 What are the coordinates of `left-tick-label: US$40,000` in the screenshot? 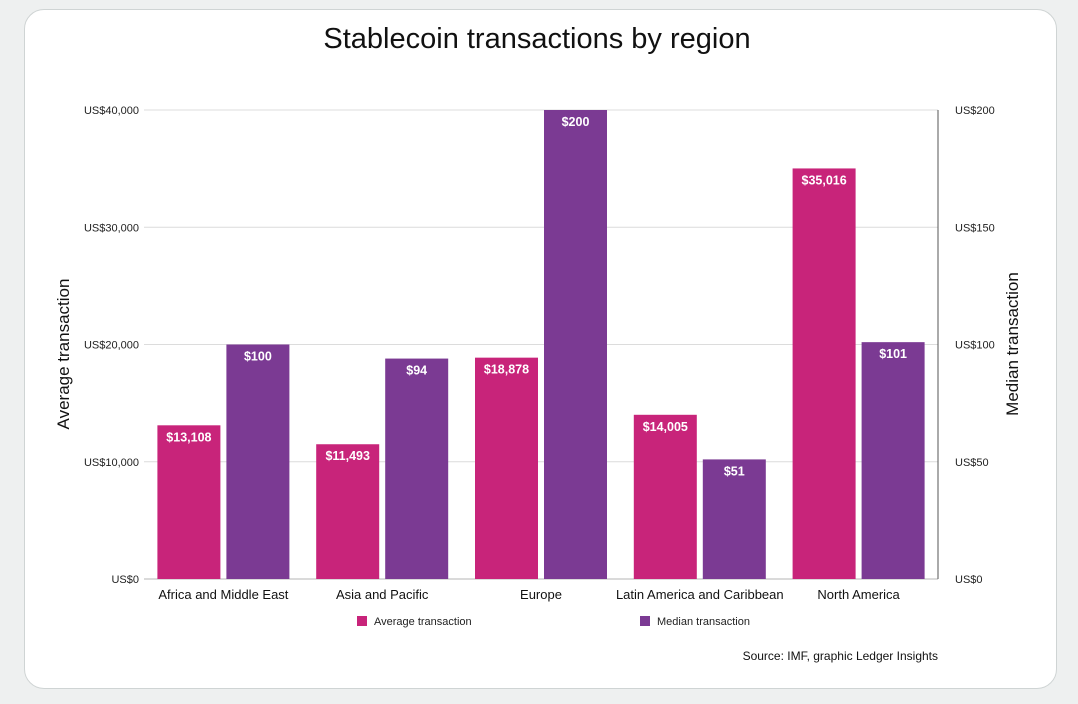 It's located at (111, 111).